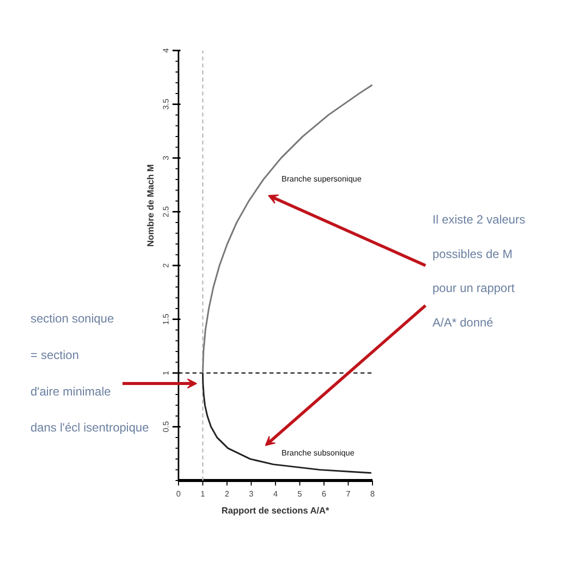 This screenshot has height=567, width=573. What do you see at coordinates (349, 494) in the screenshot?
I see `x-tick-label: 7` at bounding box center [349, 494].